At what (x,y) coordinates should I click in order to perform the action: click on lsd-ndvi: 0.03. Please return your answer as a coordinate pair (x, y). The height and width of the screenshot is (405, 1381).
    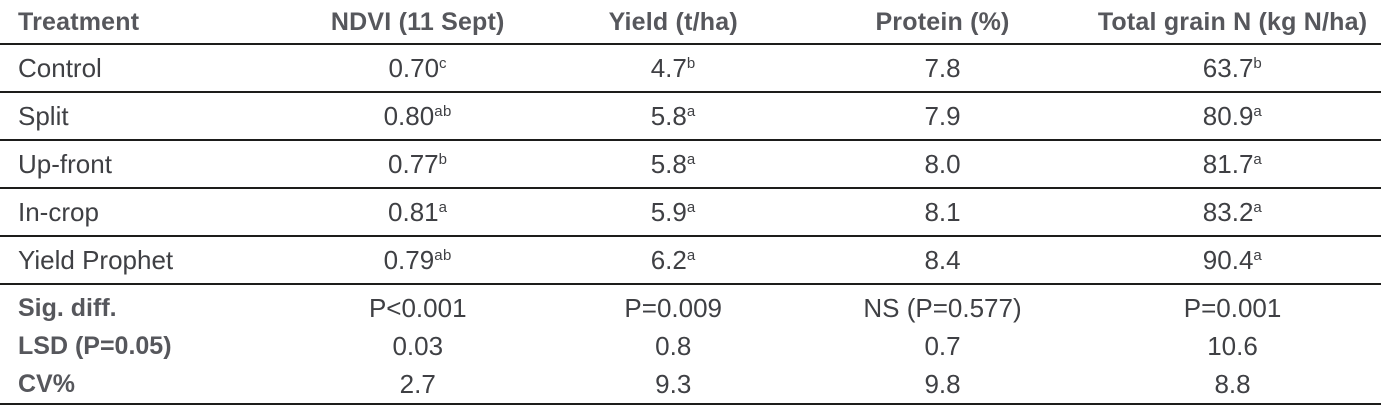
    Looking at the image, I should click on (418, 345).